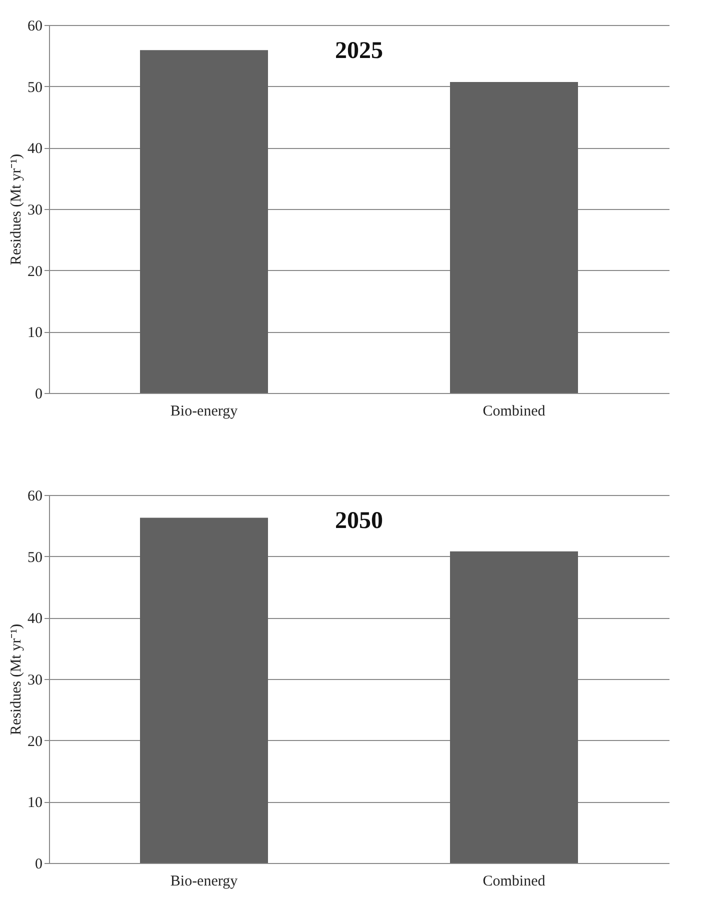 The image size is (718, 921). Describe the element at coordinates (359, 521) in the screenshot. I see `text: 2050` at that location.